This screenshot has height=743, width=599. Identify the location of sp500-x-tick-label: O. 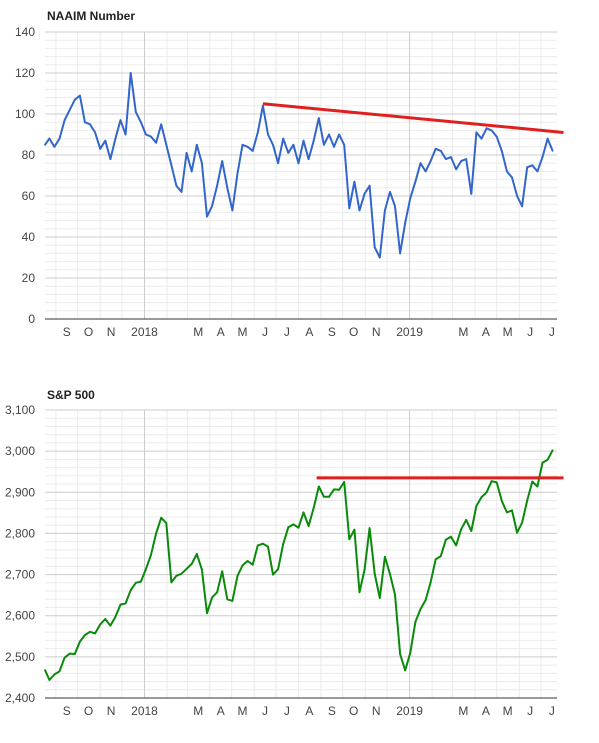
(88, 711).